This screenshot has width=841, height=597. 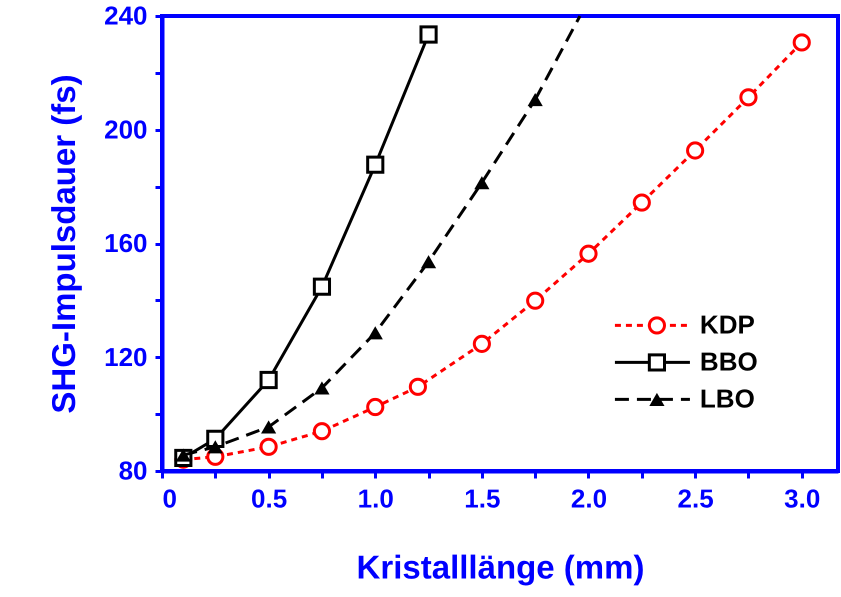 I want to click on y-tick-label: 160, so click(x=126, y=243).